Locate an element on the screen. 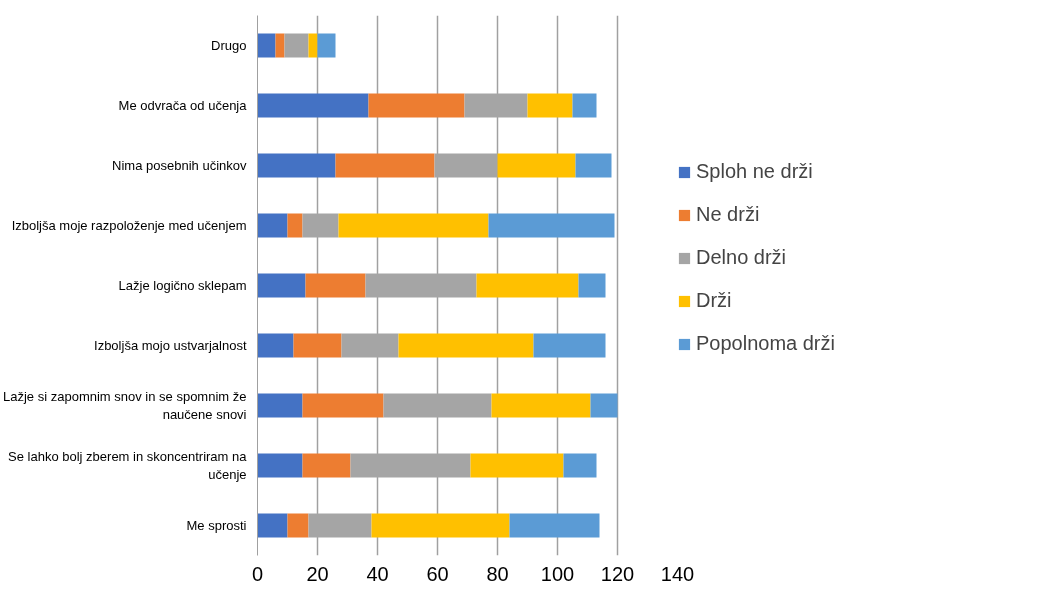 This screenshot has height=612, width=1050. y-tick-label: Lažje si zapomnim snov in se spomnim že naučene snovi is located at coordinates (125, 405).